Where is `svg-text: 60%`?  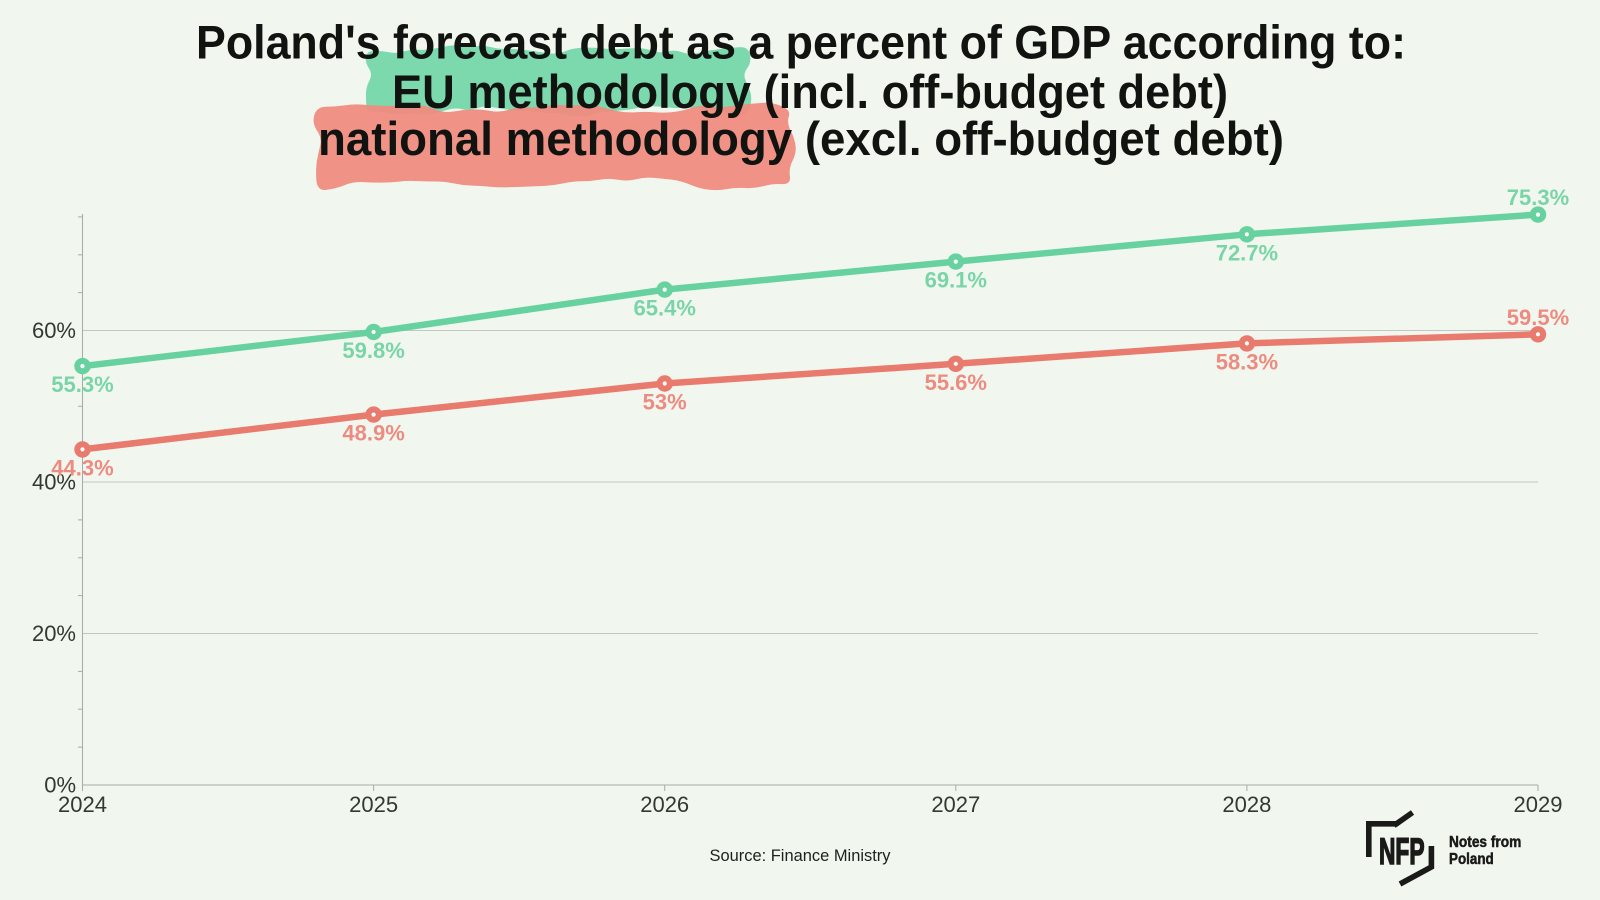 svg-text: 60% is located at coordinates (54, 330).